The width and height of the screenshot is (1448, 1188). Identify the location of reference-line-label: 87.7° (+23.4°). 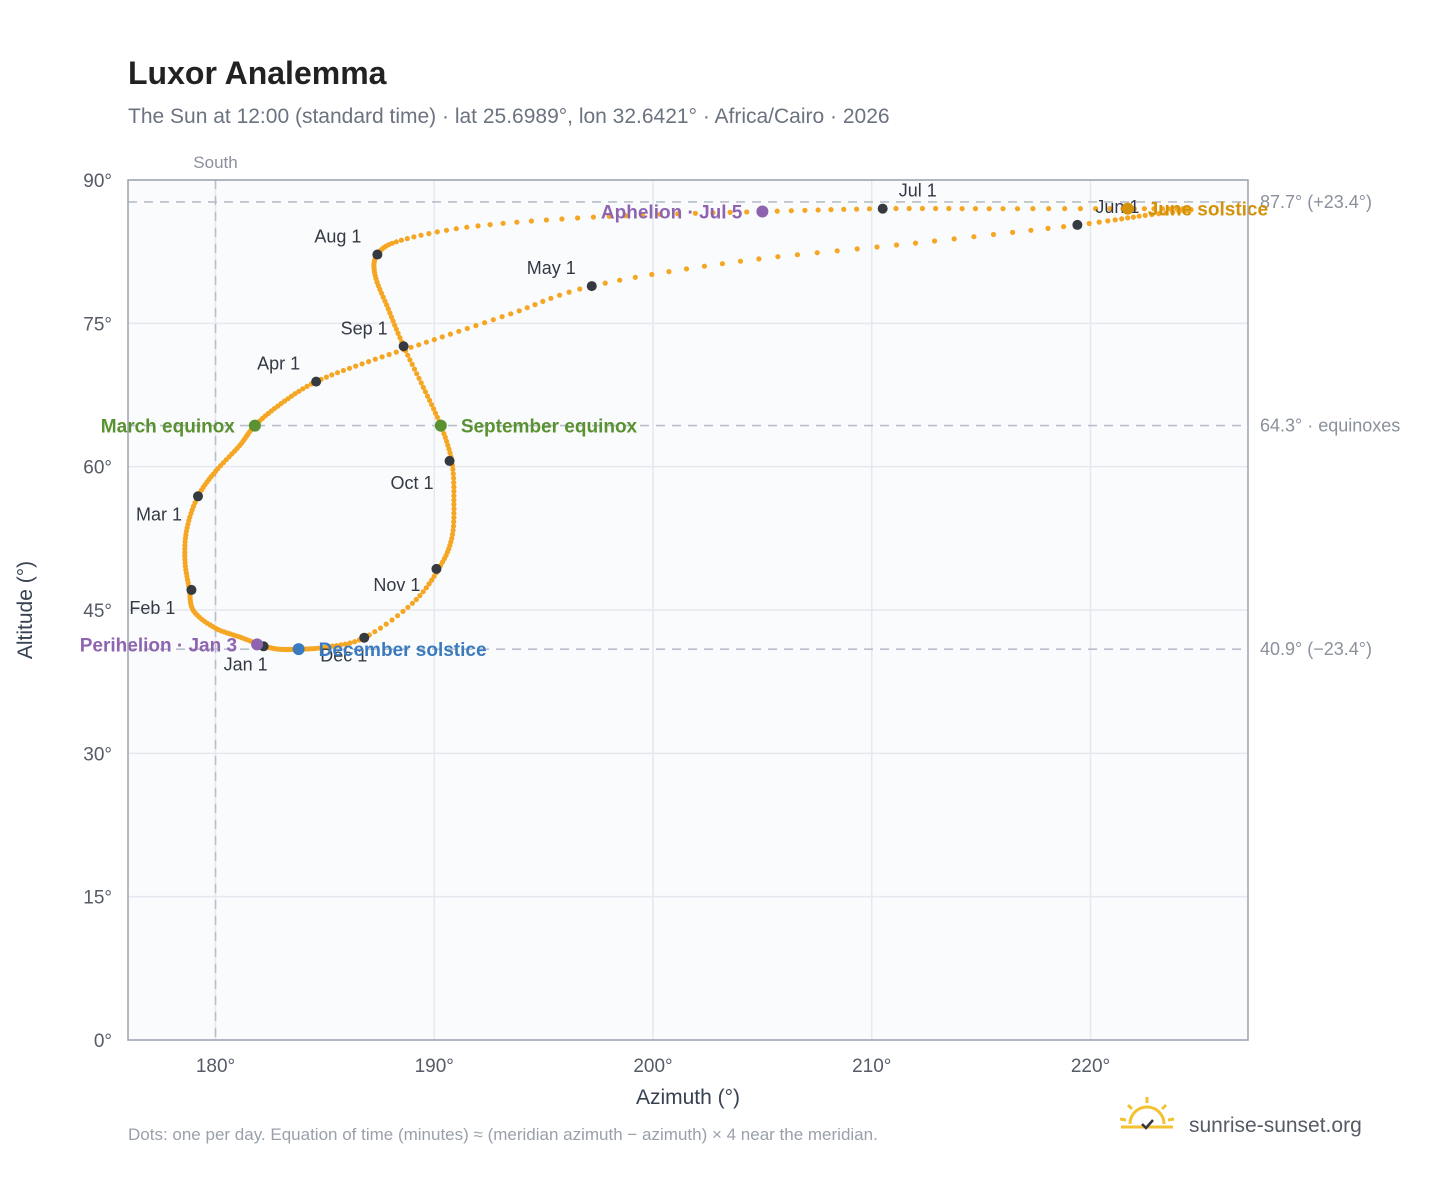
(1316, 202).